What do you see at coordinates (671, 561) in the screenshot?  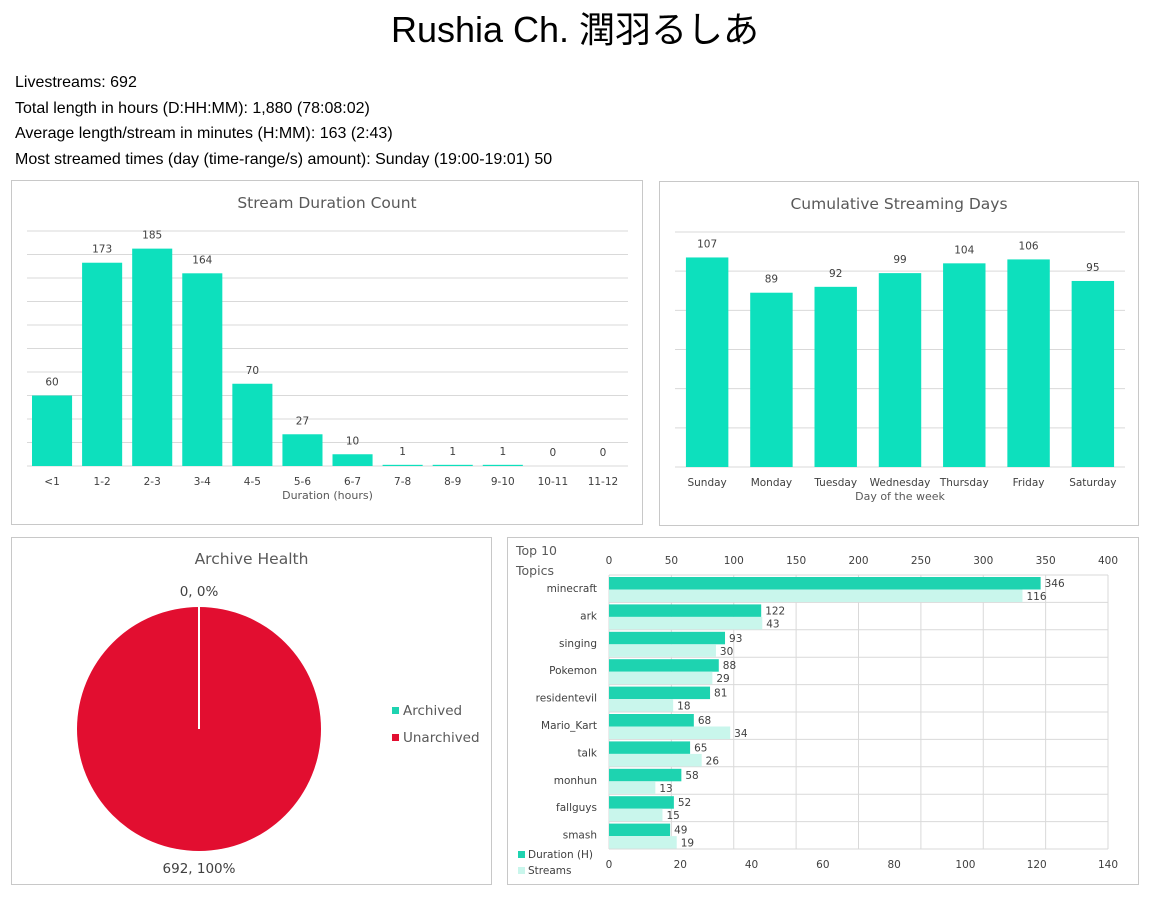 I see `top-axis-tick-label: 50` at bounding box center [671, 561].